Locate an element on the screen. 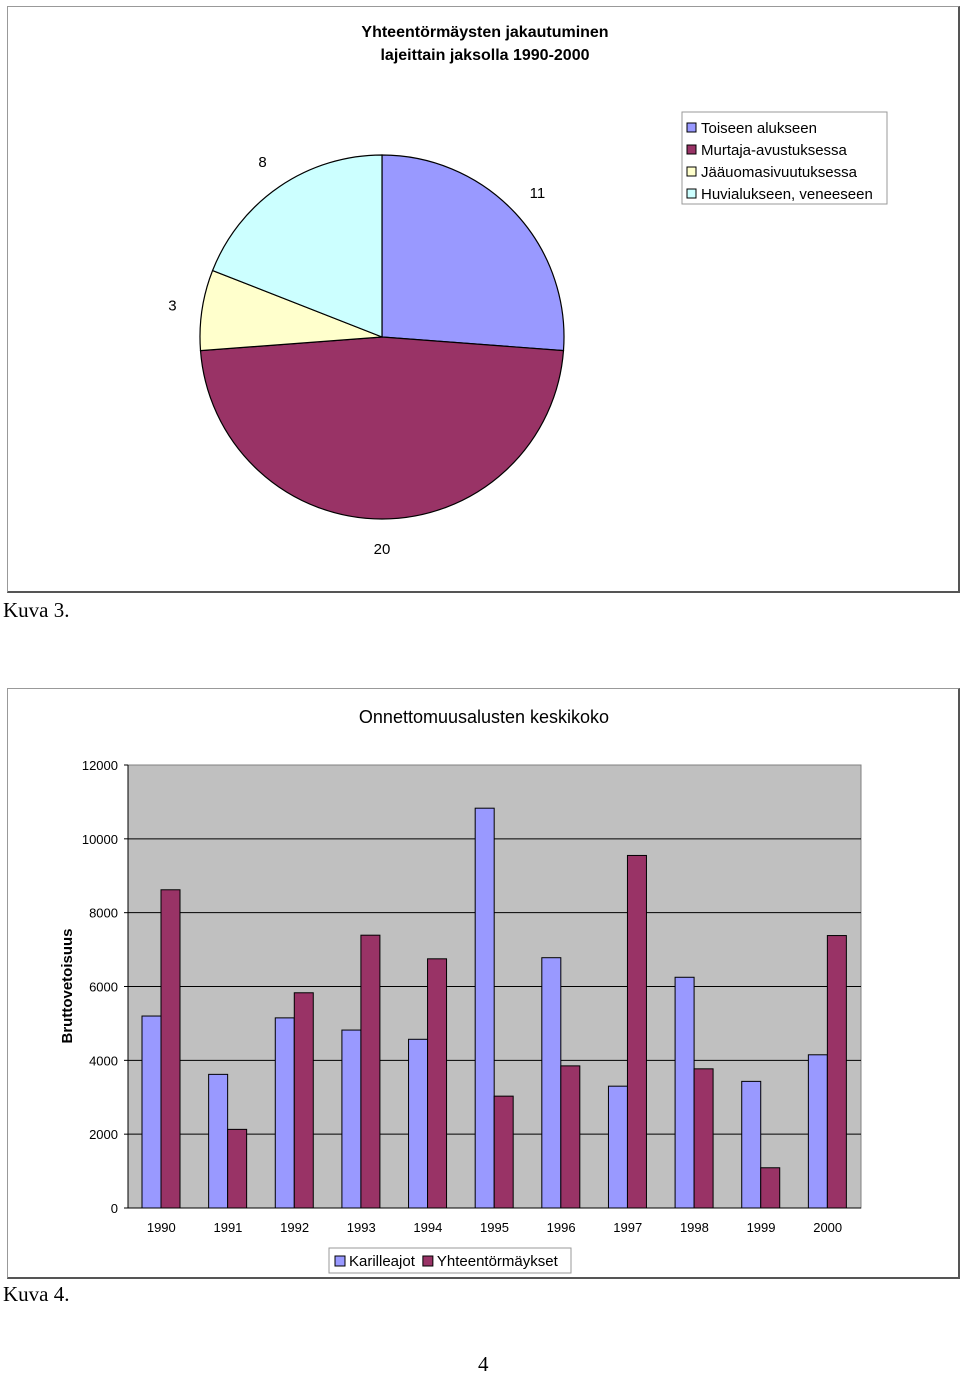  x-tick-label-1990: 1990 is located at coordinates (161, 1227).